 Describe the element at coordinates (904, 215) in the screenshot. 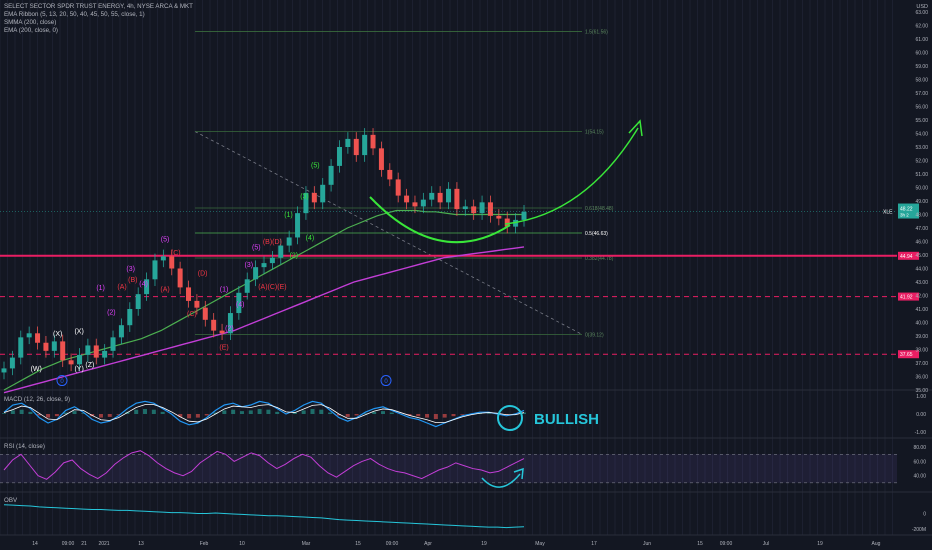

I see `countdown-label: 3h 2` at that location.